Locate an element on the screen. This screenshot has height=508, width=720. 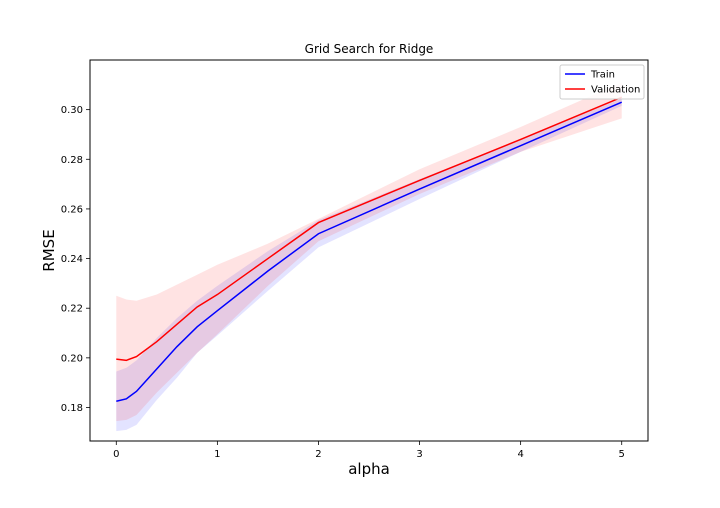
legend: Train Validation is located at coordinates (602, 82).